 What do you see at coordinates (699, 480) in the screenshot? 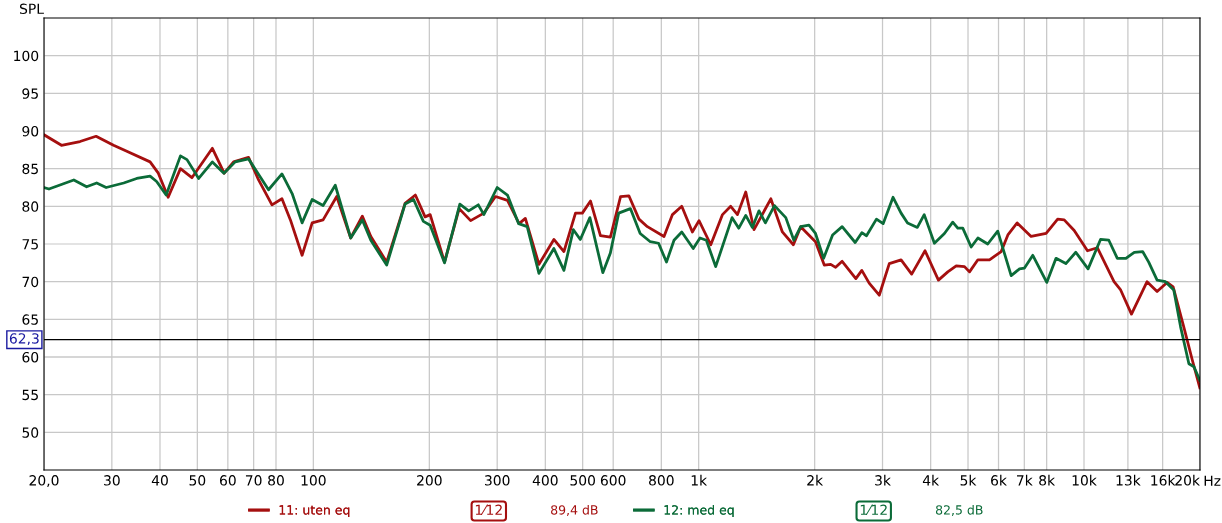
I see `x-tick-label: 1k` at bounding box center [699, 480].